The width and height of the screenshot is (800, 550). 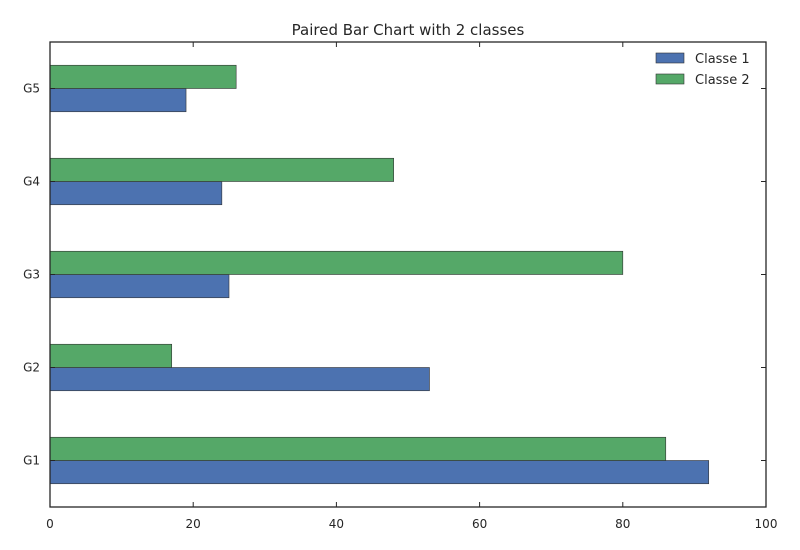 What do you see at coordinates (702, 70) in the screenshot?
I see `legend: Classe 1 Classe 2` at bounding box center [702, 70].